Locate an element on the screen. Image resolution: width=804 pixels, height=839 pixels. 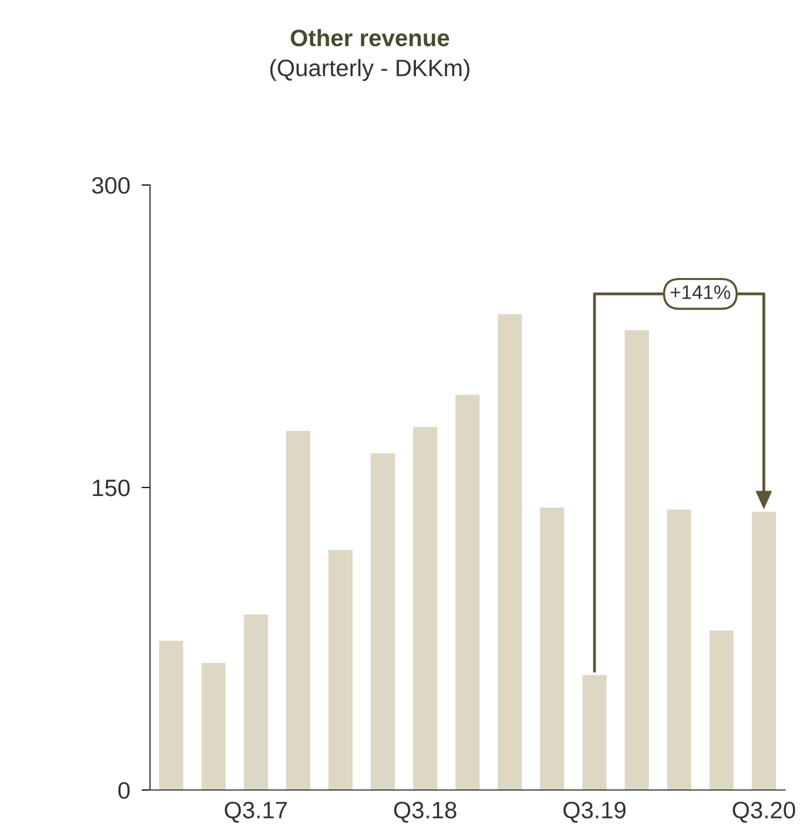
chart-title: Other revenue is located at coordinates (370, 37).